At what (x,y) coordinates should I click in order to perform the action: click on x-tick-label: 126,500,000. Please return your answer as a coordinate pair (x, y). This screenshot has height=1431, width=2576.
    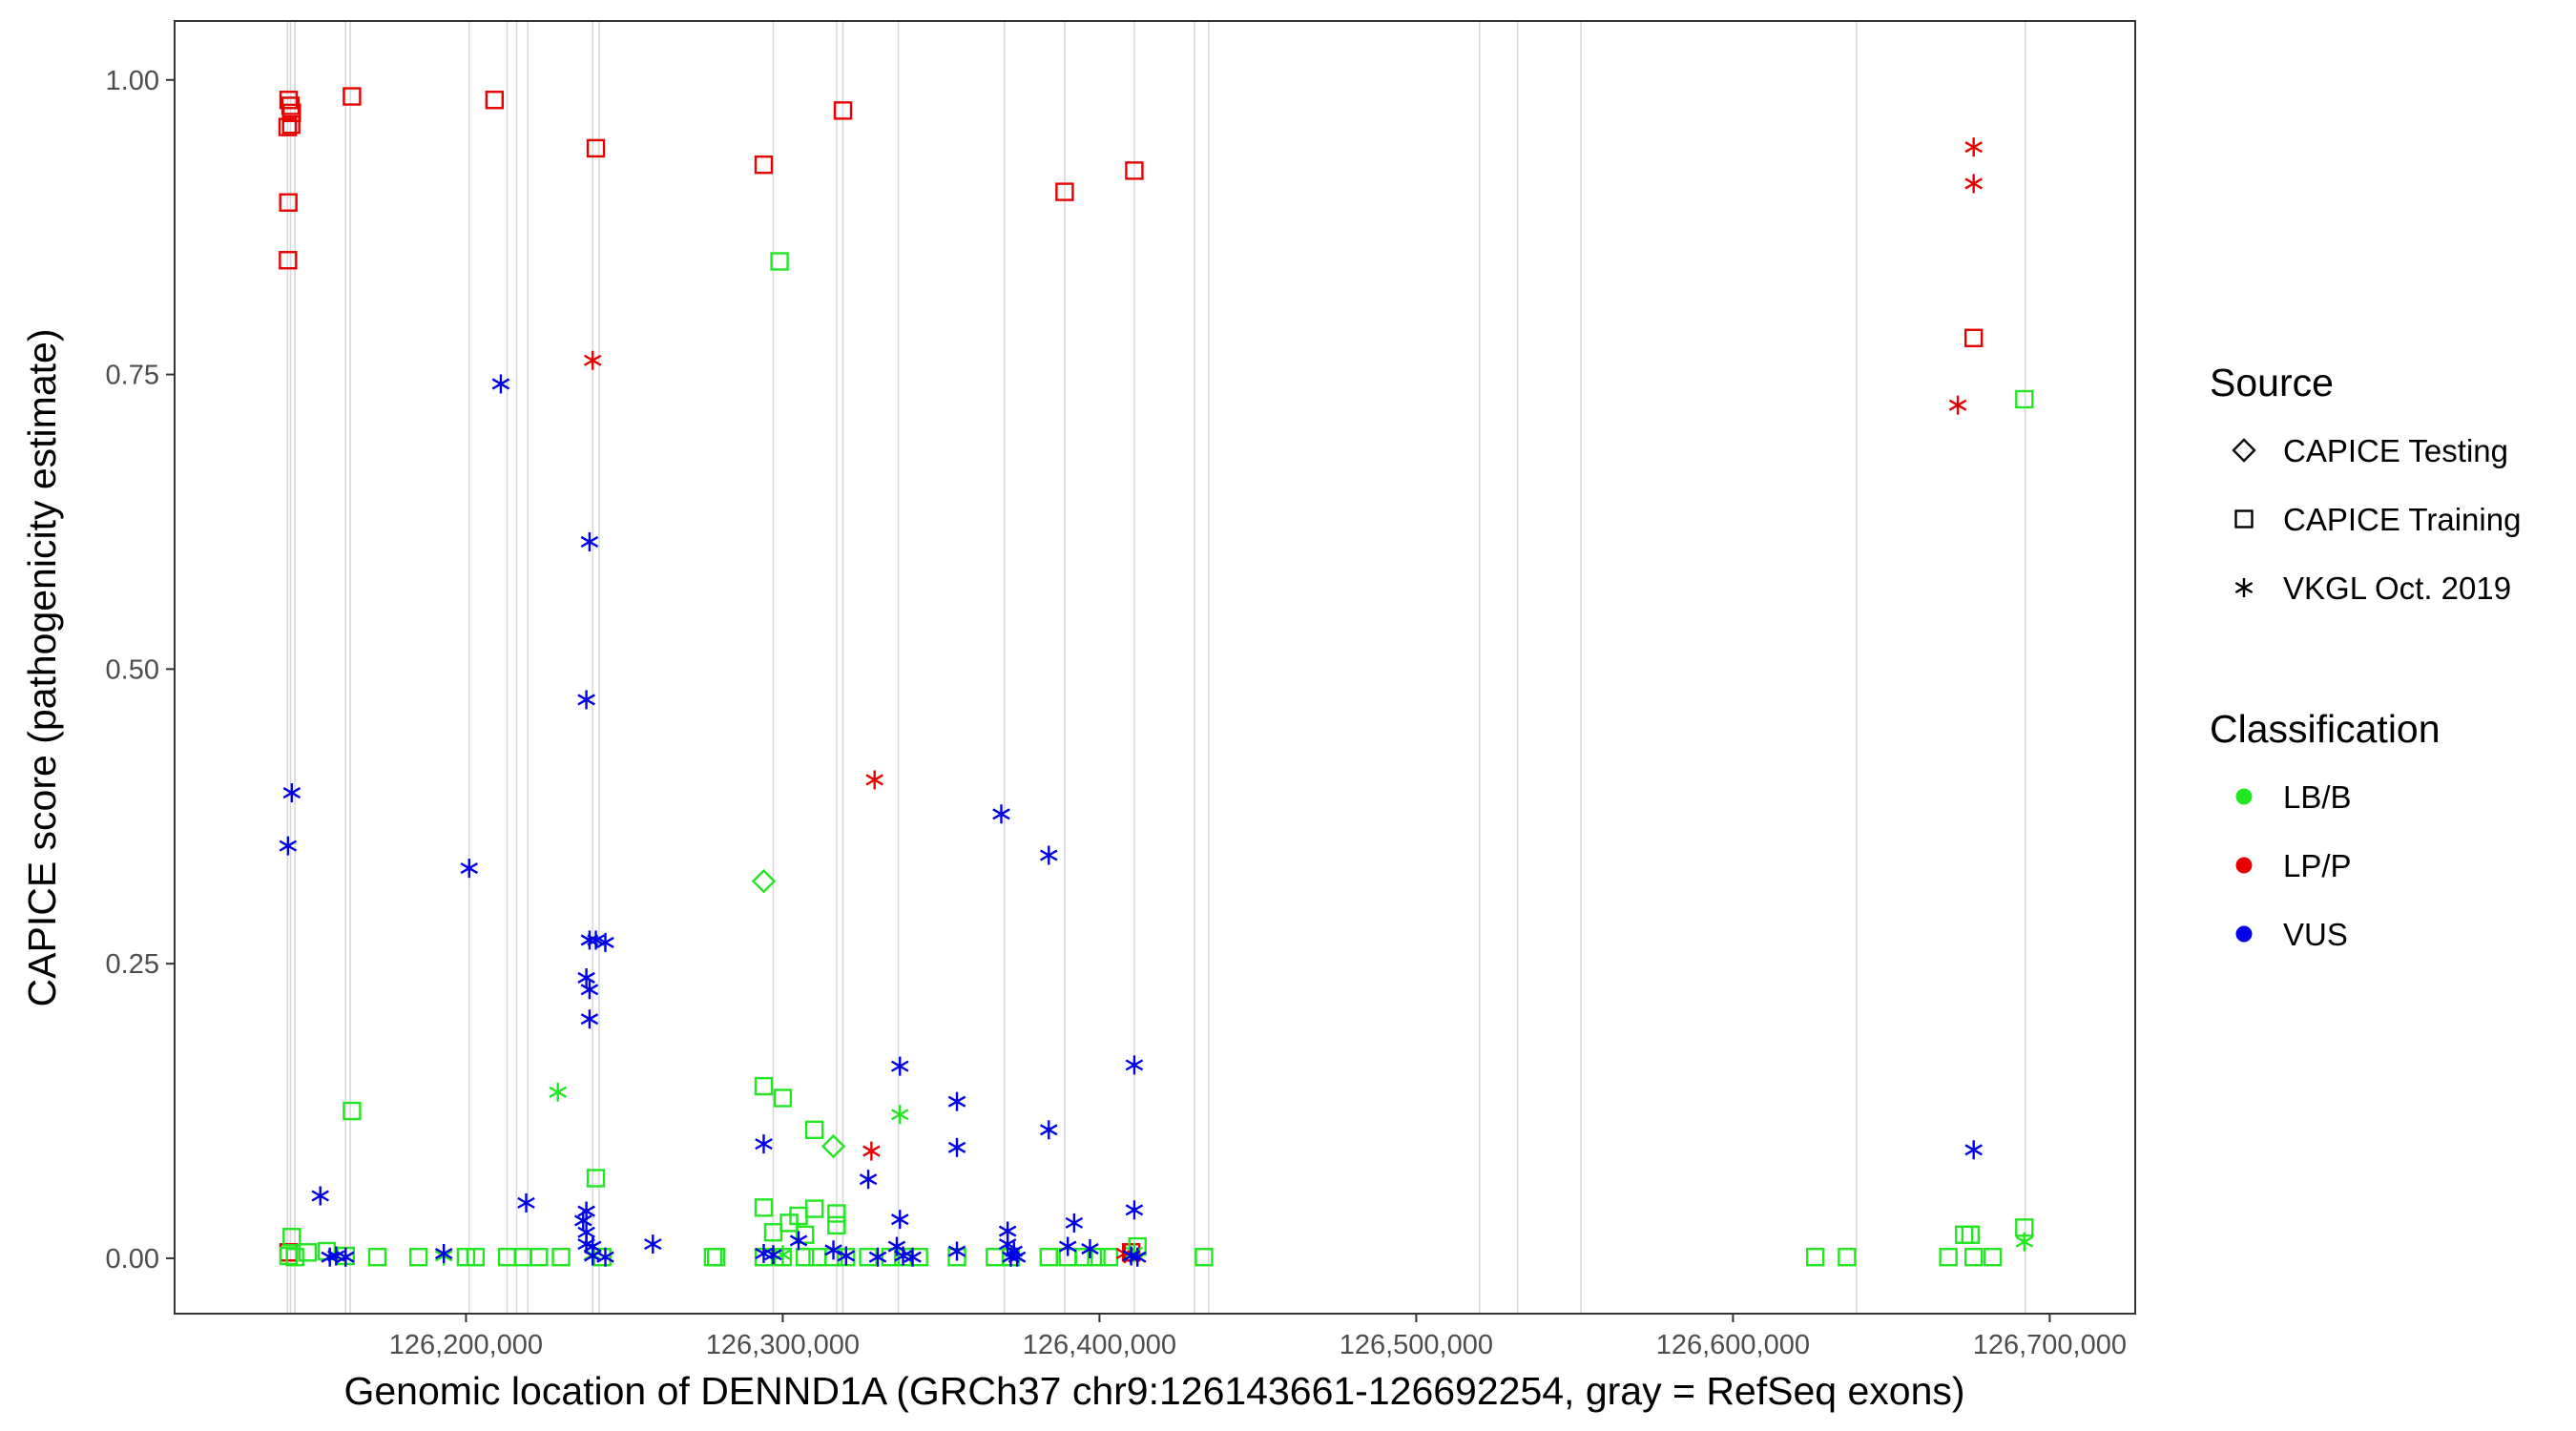
    Looking at the image, I should click on (1416, 1345).